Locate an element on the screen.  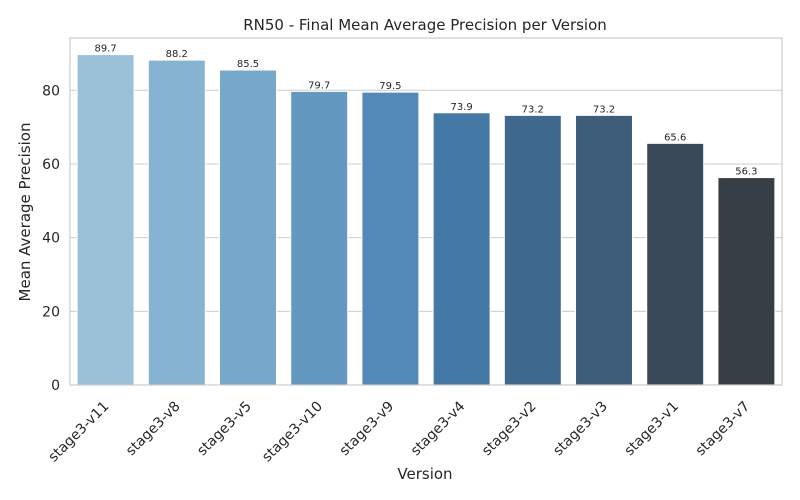
y-tick-label: 80 is located at coordinates (51, 91).